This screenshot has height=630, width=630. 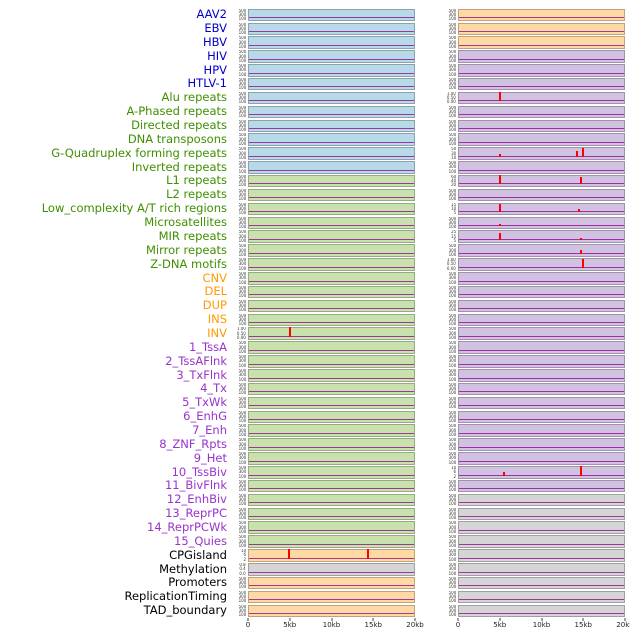 I want to click on track-label: INS, so click(x=217, y=319).